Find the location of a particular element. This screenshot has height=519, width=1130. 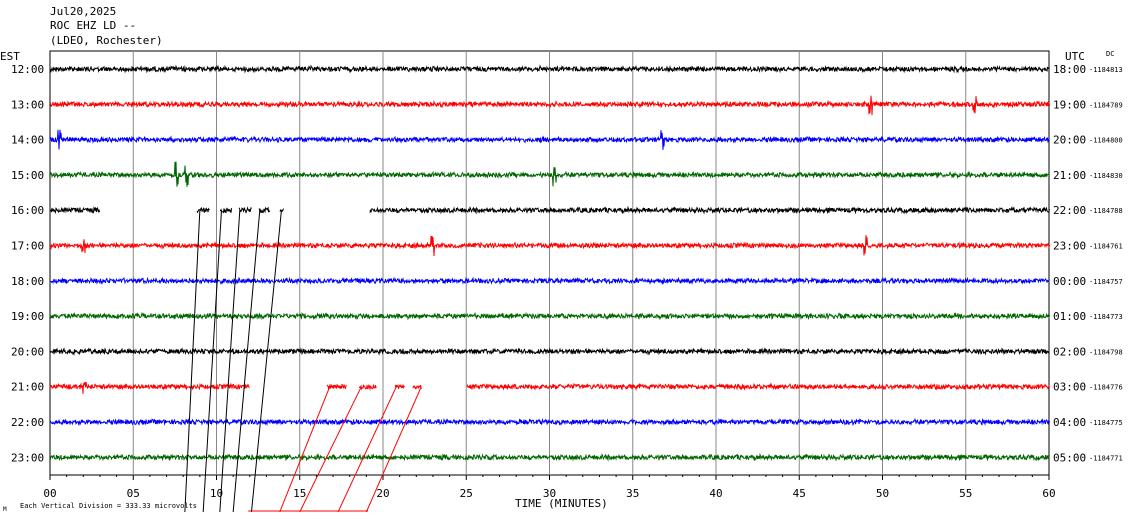

dc-offset-label: -1184773 is located at coordinates (1106, 317).